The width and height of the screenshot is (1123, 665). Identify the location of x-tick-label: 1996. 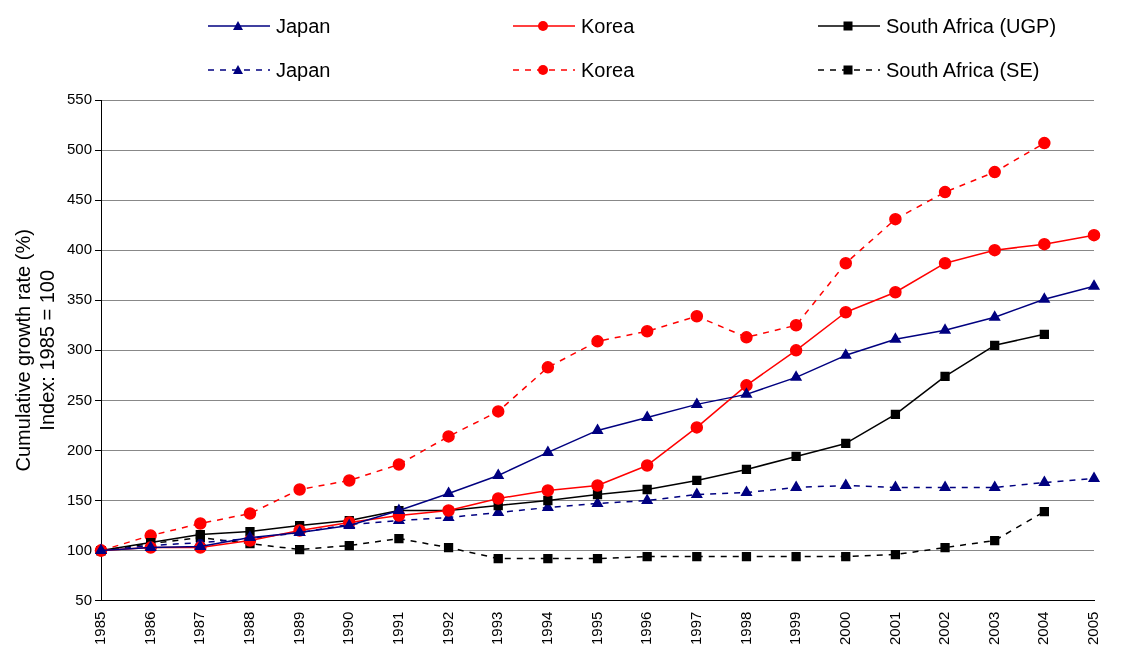
(646, 628).